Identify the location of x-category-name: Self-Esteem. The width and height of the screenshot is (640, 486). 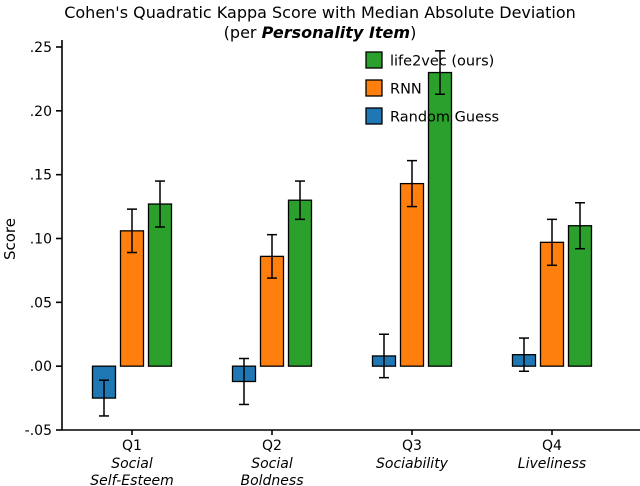
(132, 479).